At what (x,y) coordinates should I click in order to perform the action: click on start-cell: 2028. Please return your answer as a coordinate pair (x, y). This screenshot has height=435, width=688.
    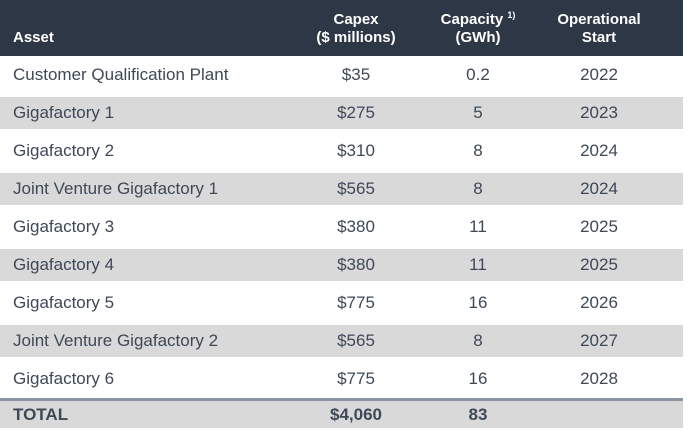
    Looking at the image, I should click on (610, 379).